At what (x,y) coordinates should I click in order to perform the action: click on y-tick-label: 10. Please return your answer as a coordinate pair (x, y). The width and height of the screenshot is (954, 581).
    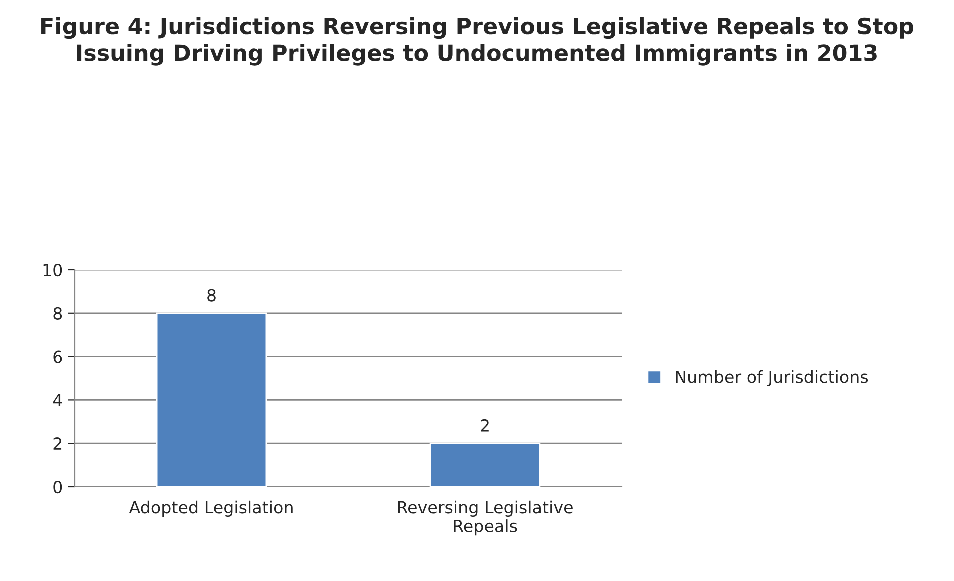
    Looking at the image, I should click on (53, 270).